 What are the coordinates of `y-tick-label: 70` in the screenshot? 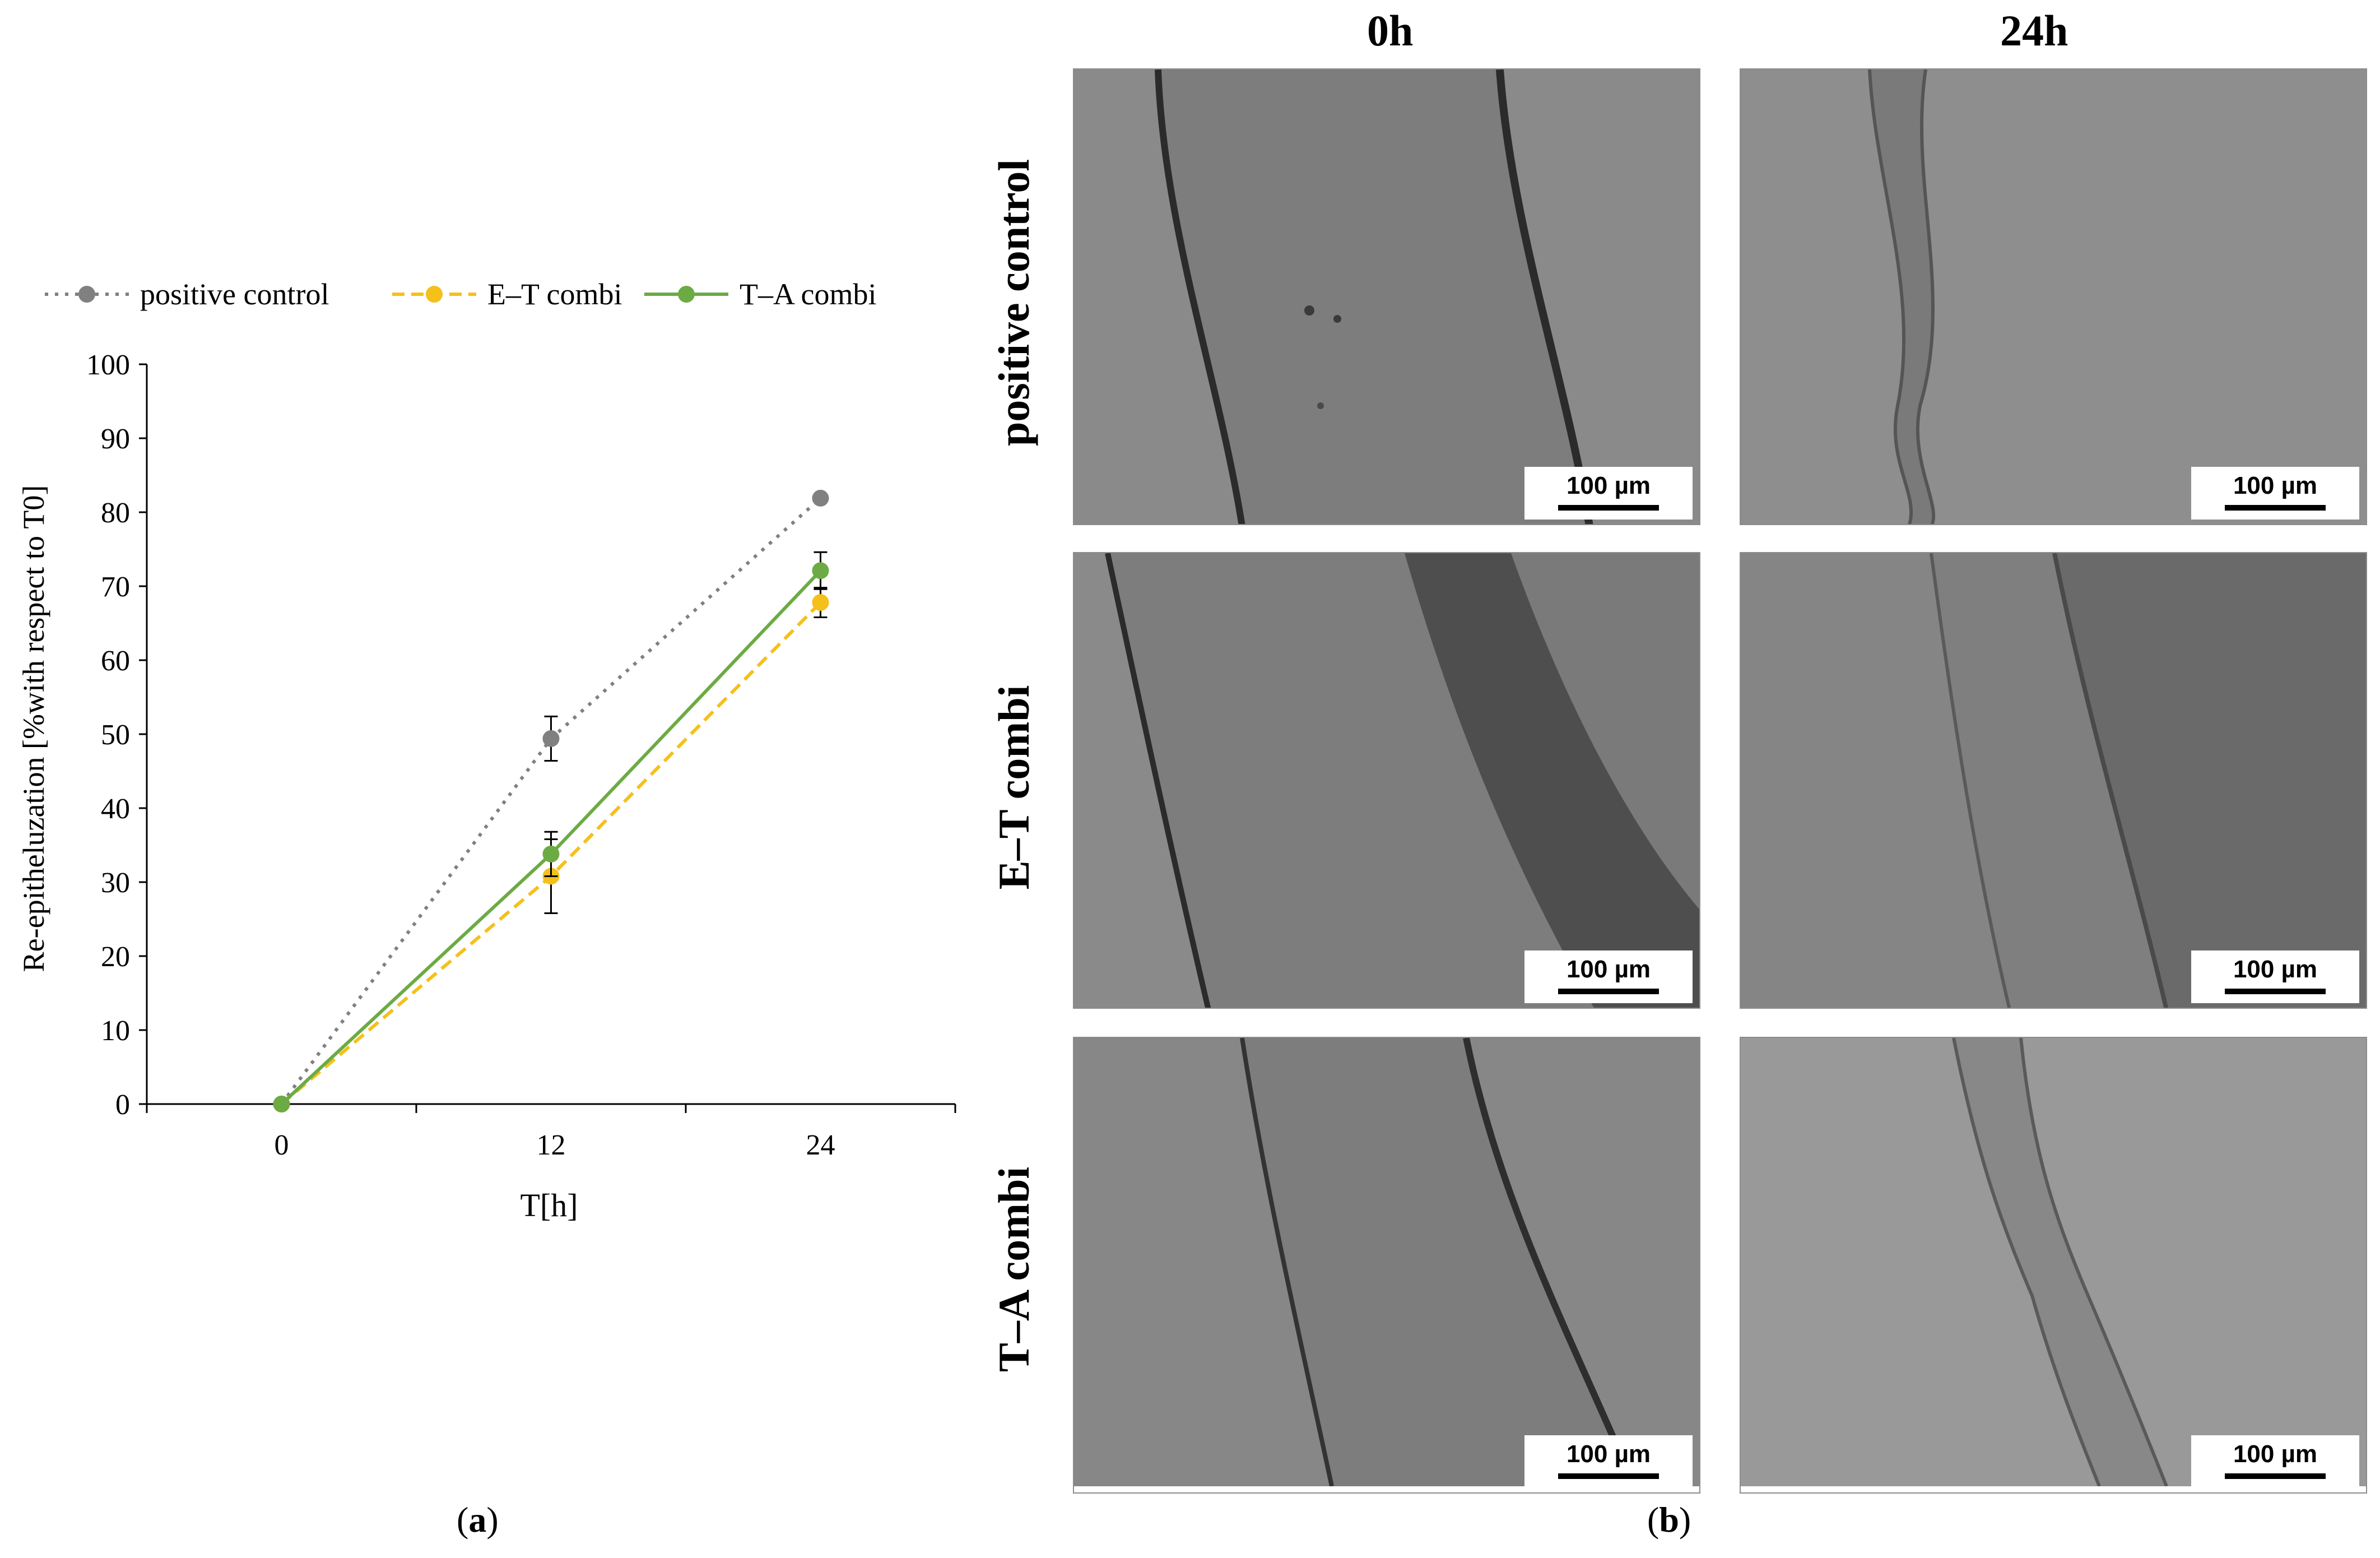 It's located at (115, 587).